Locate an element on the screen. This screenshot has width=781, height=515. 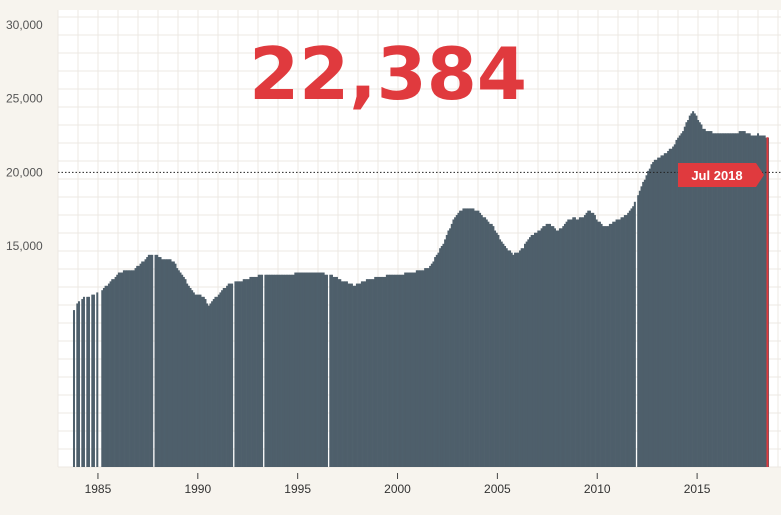
x-axis: 1985 1990 1995 2000 2005 2010 2015 is located at coordinates (398, 484).